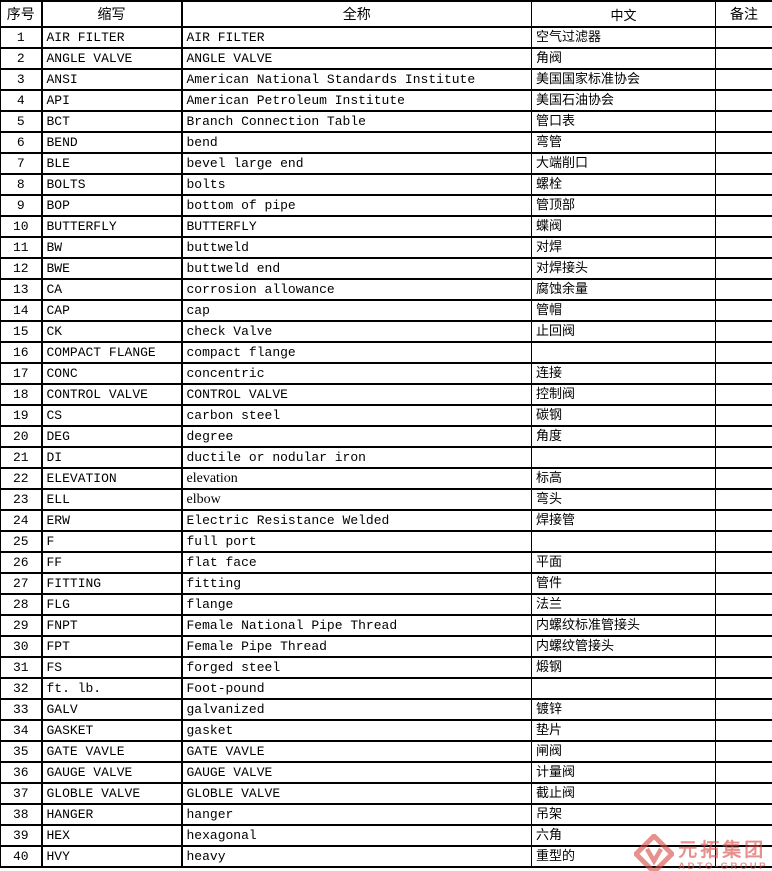 Image resolution: width=772 pixels, height=871 pixels. I want to click on cell-number: 30, so click(21, 646).